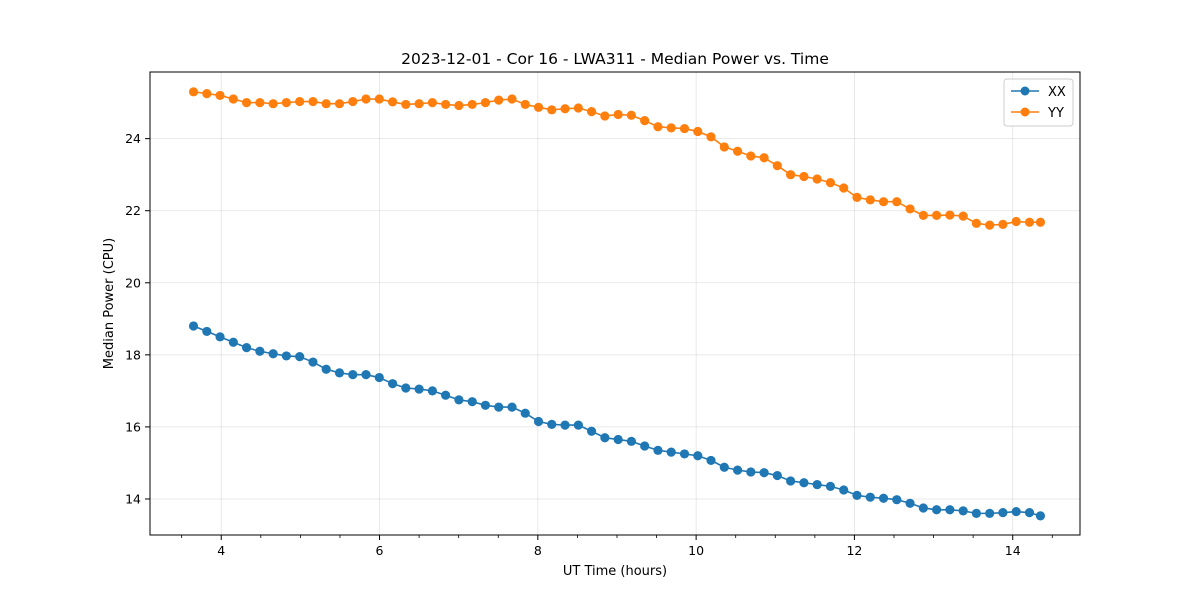 This screenshot has width=1200, height=600. Describe the element at coordinates (1038, 102) in the screenshot. I see `legend: XX YY` at that location.